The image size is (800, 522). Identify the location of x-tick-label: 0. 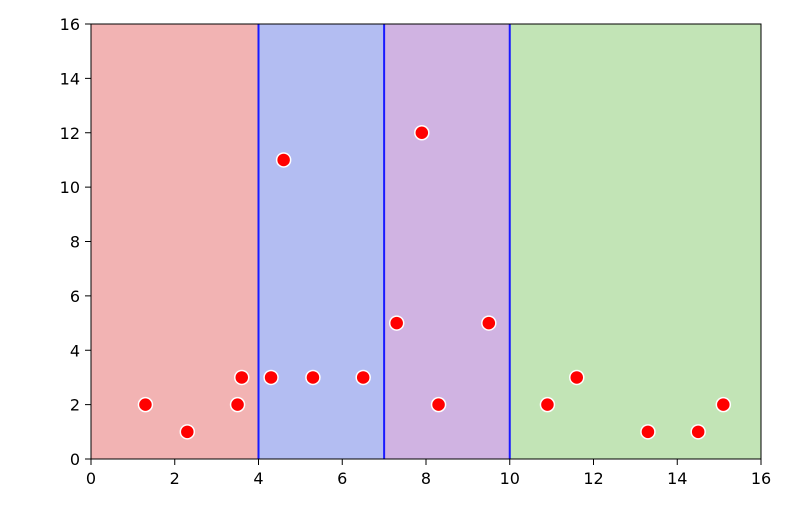
(91, 478).